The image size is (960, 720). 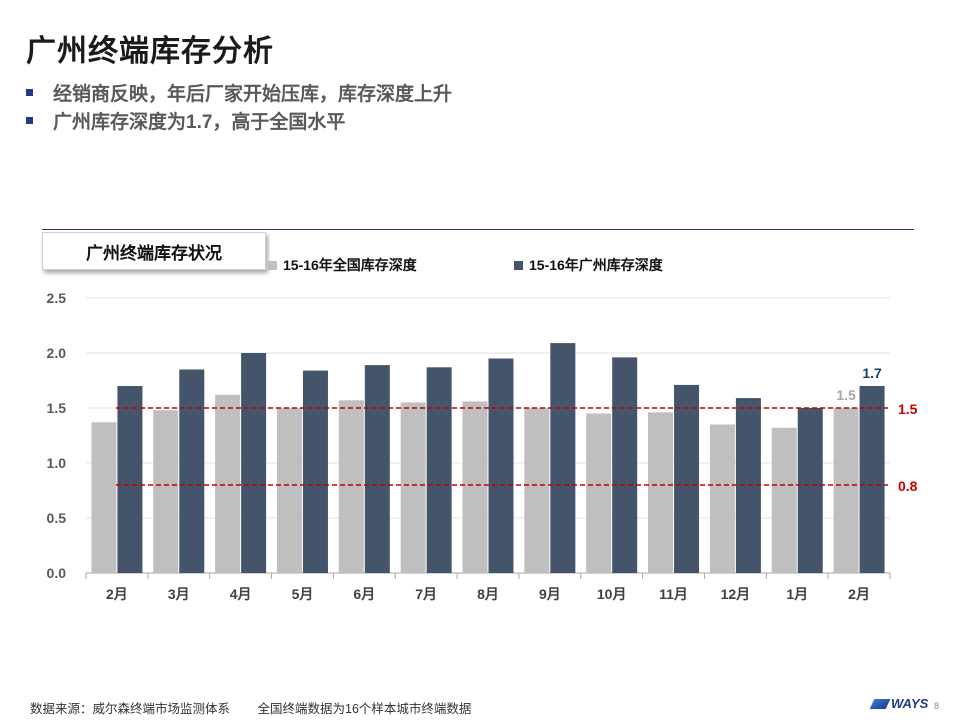 What do you see at coordinates (150, 51) in the screenshot?
I see `slide-title: 广州终端库存分析` at bounding box center [150, 51].